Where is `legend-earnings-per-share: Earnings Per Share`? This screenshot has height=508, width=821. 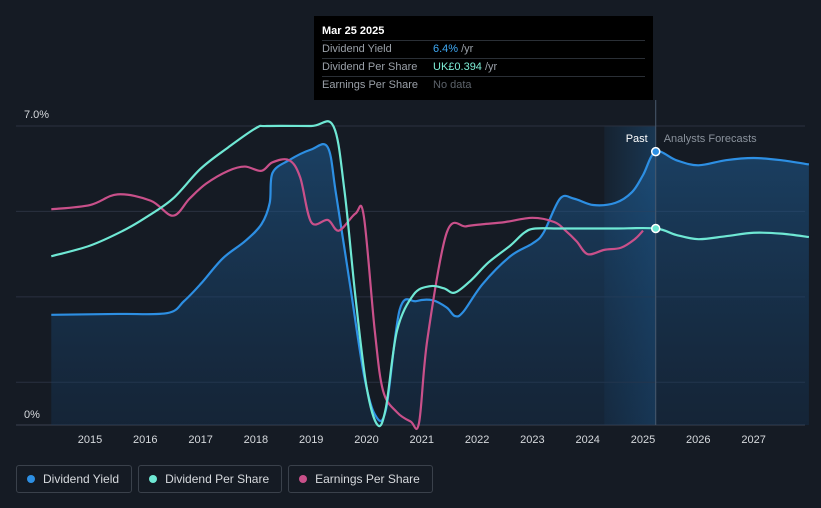
legend-earnings-per-share: Earnings Per Share is located at coordinates (360, 479).